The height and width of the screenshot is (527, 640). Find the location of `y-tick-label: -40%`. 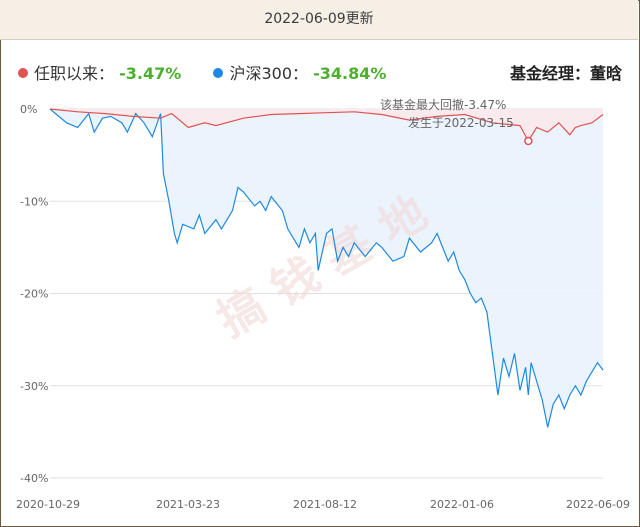

y-tick-label: -40% is located at coordinates (34, 478).